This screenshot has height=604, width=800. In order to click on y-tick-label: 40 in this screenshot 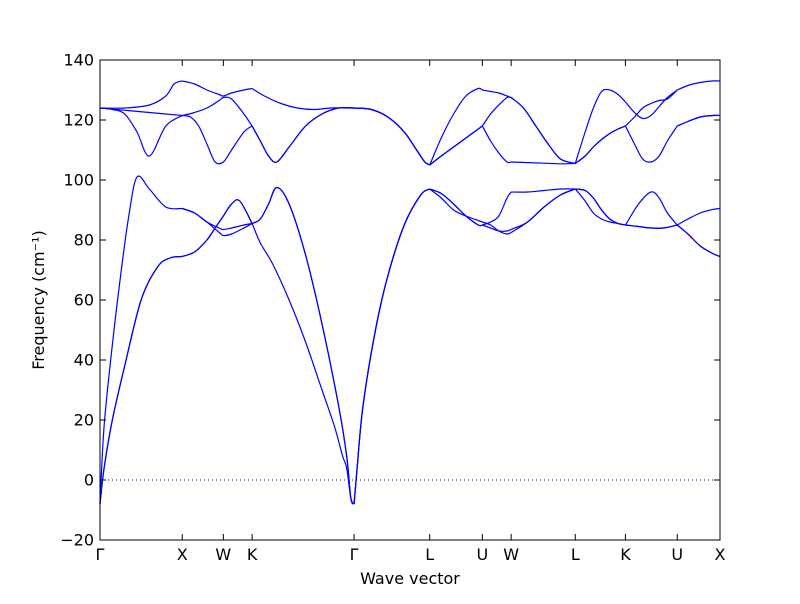, I will do `click(84, 360)`.